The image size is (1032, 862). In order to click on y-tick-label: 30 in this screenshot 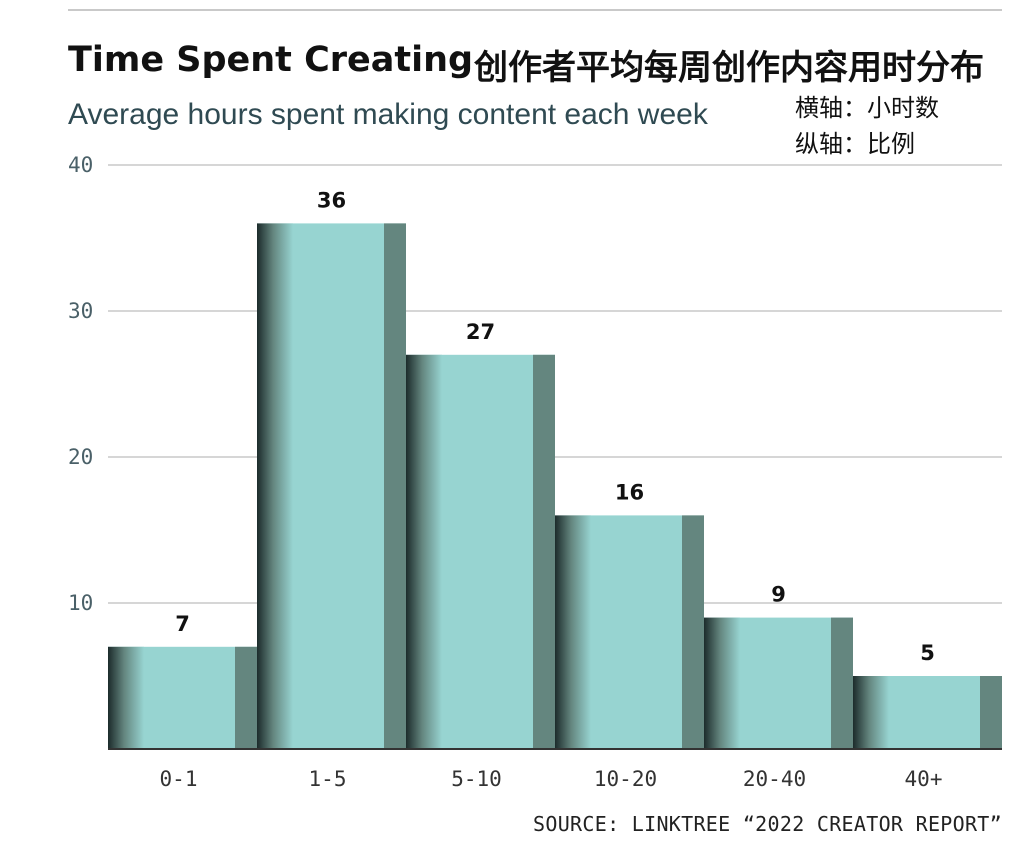, I will do `click(80, 311)`.